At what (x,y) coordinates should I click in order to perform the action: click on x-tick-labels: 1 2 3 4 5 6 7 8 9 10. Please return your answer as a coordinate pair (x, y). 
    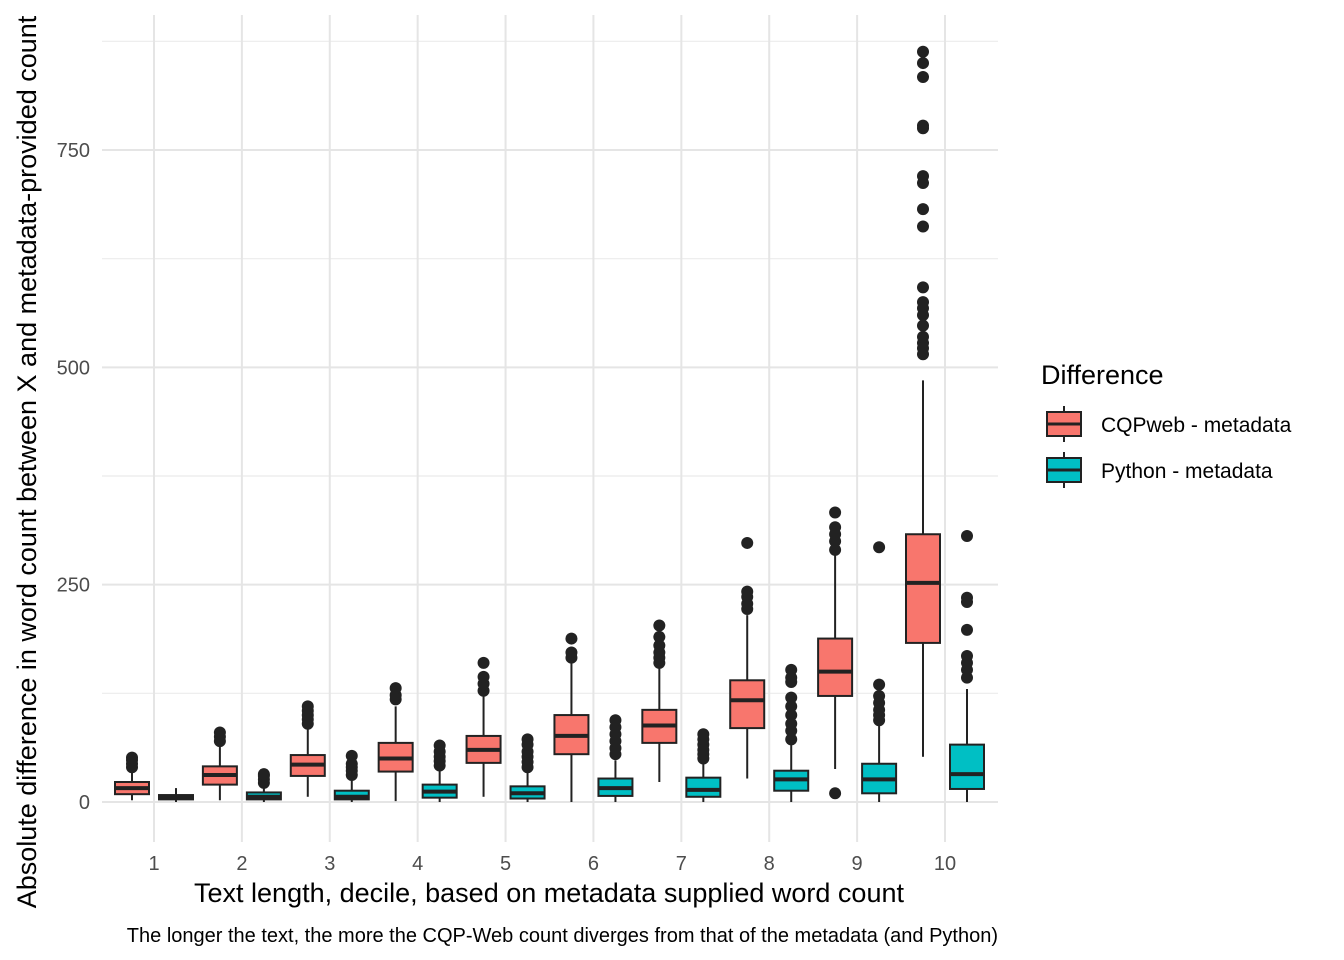
    Looking at the image, I should click on (552, 864).